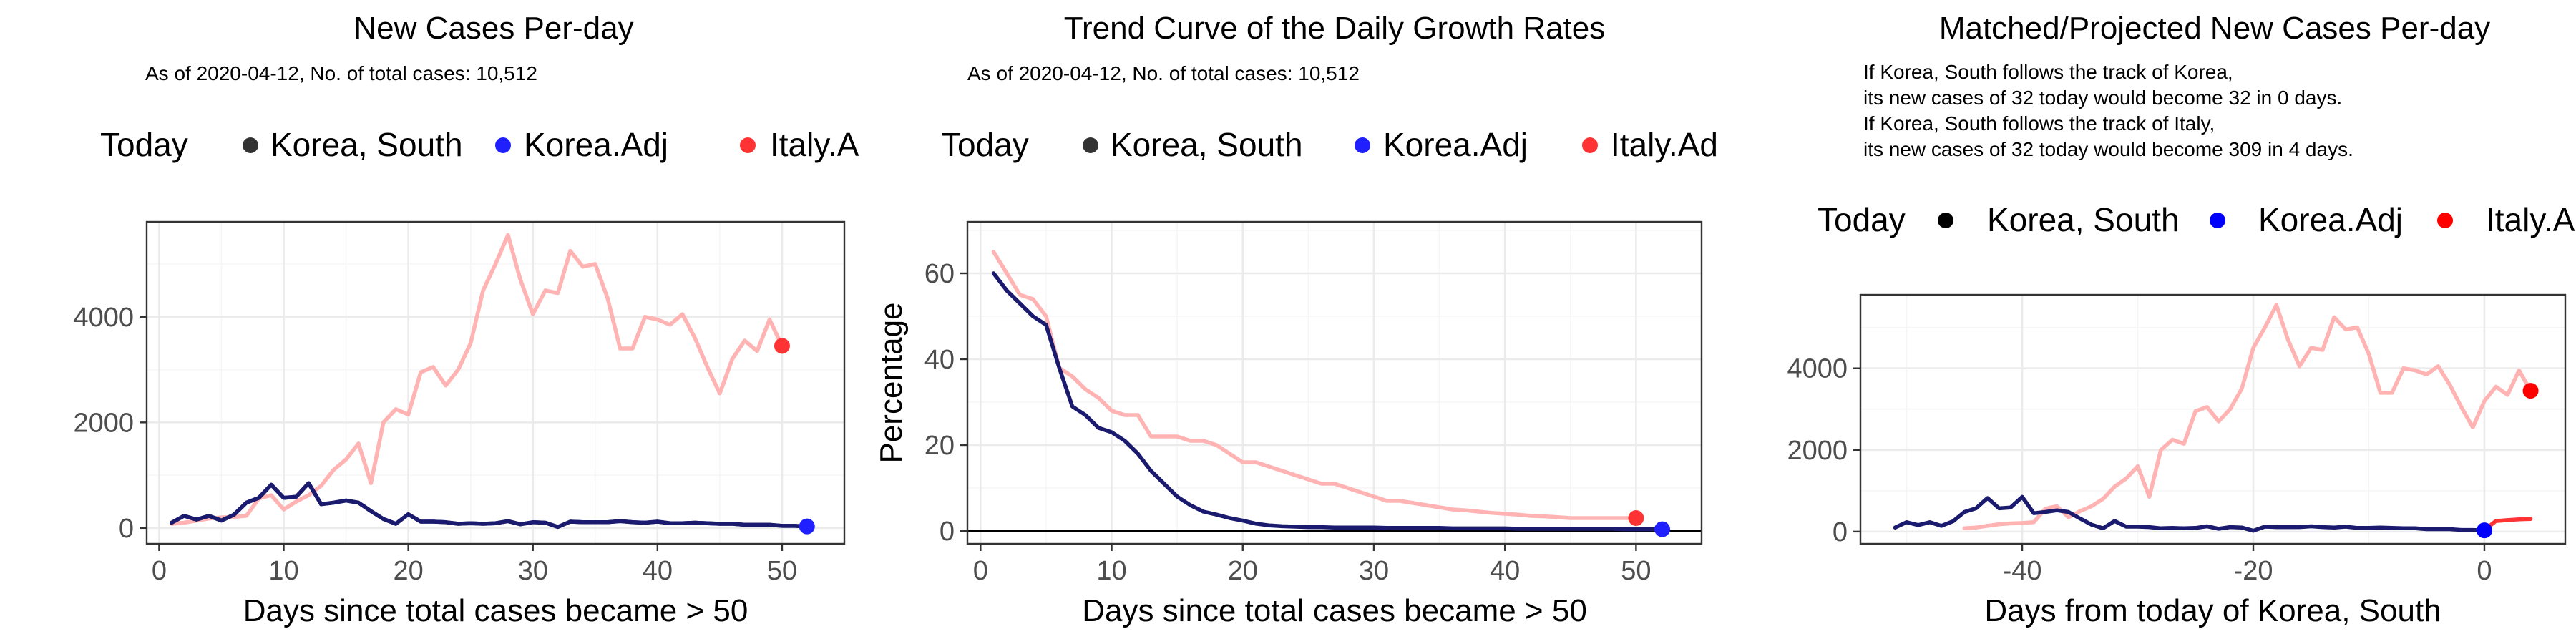 The image size is (2576, 644). What do you see at coordinates (250, 145) in the screenshot?
I see `panel-1-legend-dot-korea-south` at bounding box center [250, 145].